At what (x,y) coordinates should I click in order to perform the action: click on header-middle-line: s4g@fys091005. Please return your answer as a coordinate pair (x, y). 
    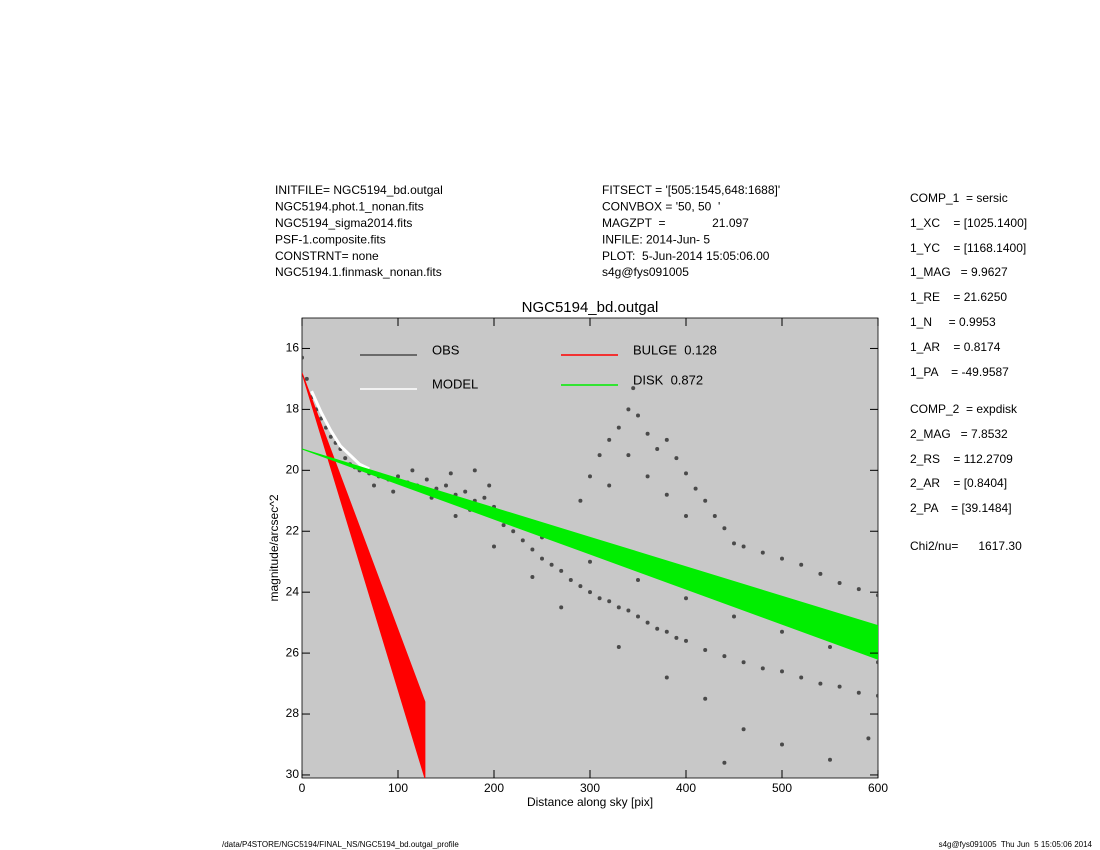
    Looking at the image, I should click on (645, 272).